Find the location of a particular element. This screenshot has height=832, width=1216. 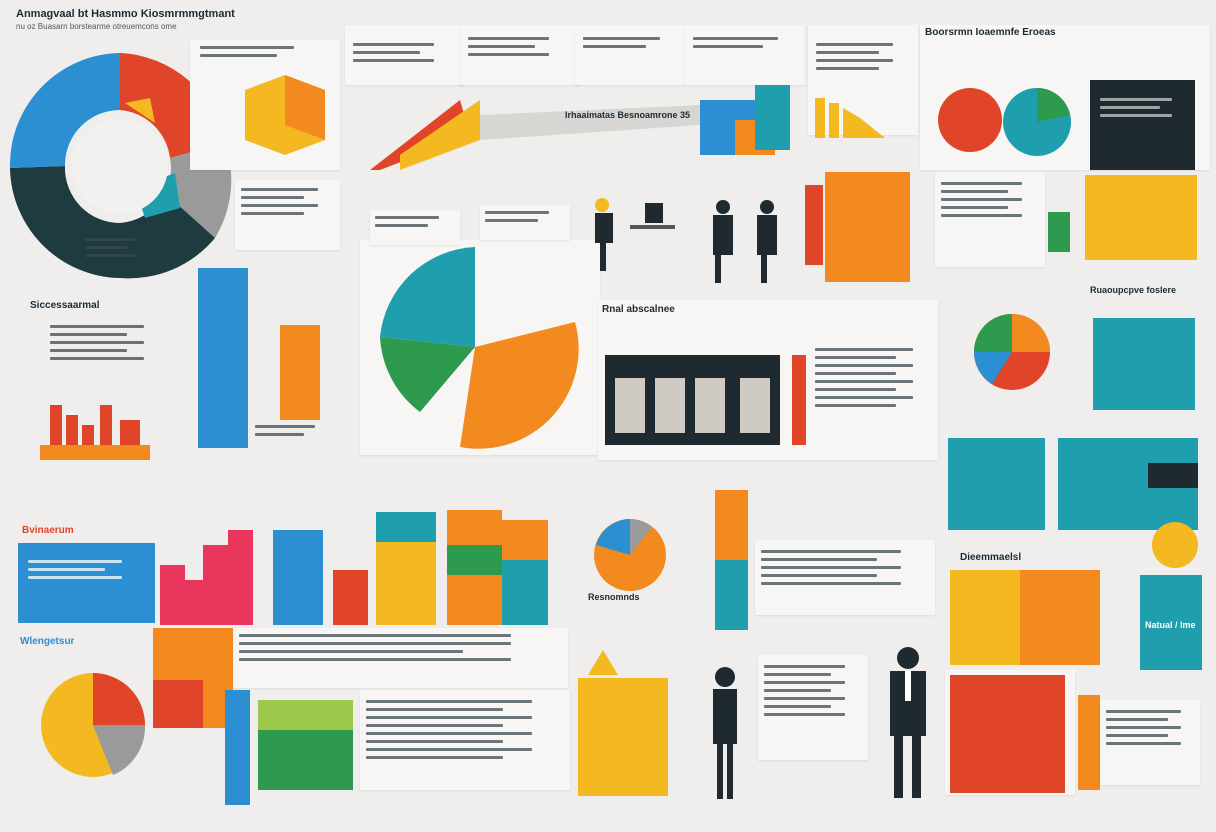

red-side-stack is located at coordinates (799, 400).